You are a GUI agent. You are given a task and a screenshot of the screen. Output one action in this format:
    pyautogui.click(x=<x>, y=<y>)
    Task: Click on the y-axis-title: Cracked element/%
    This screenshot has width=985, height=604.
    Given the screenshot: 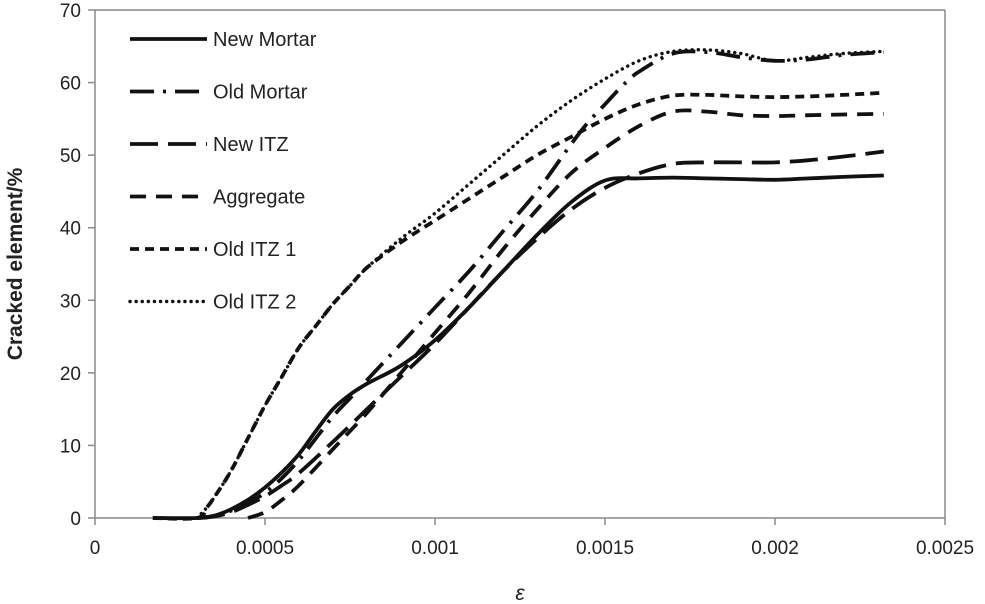 What is the action you would take?
    pyautogui.click(x=15, y=263)
    